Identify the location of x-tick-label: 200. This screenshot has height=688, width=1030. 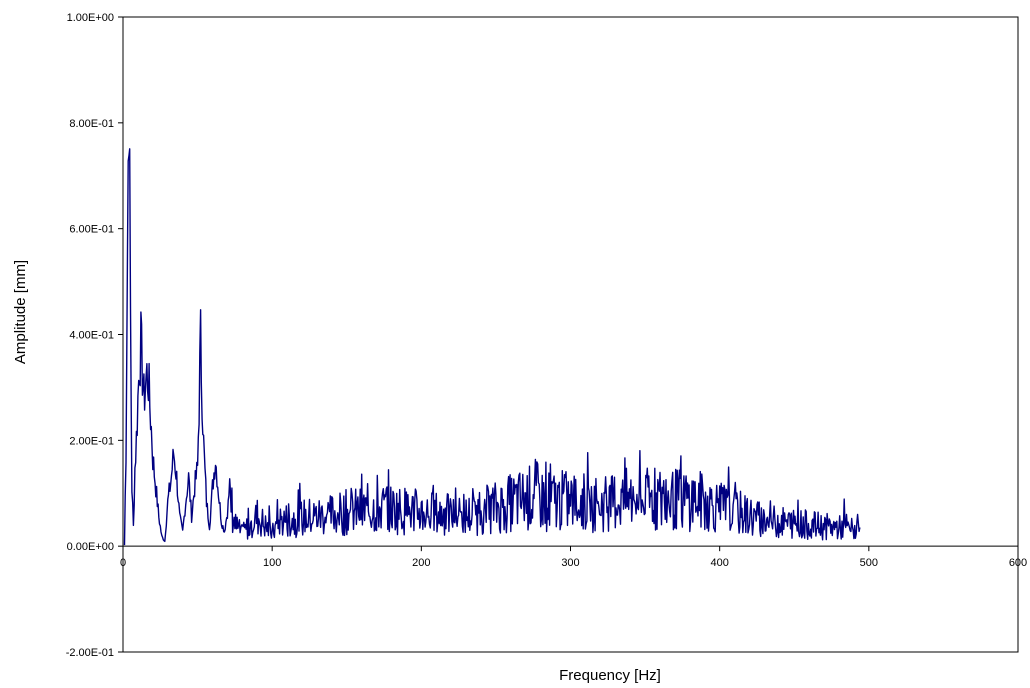
(421, 563).